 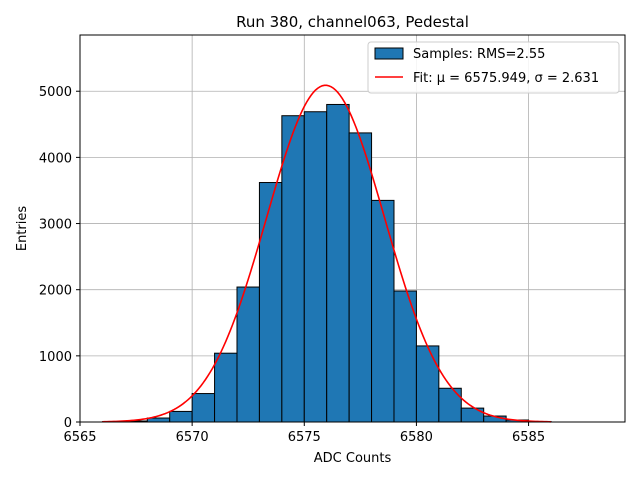 I want to click on legend-box, so click(x=493, y=67).